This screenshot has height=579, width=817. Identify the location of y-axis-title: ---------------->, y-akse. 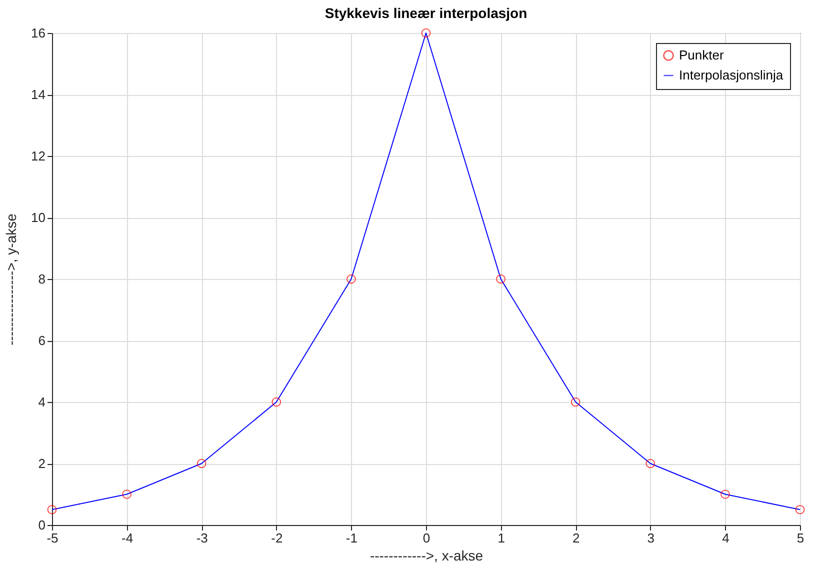
(11, 279).